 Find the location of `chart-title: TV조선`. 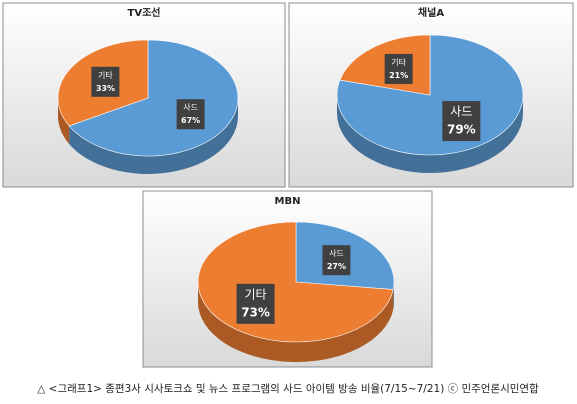

chart-title: TV조선 is located at coordinates (144, 12).